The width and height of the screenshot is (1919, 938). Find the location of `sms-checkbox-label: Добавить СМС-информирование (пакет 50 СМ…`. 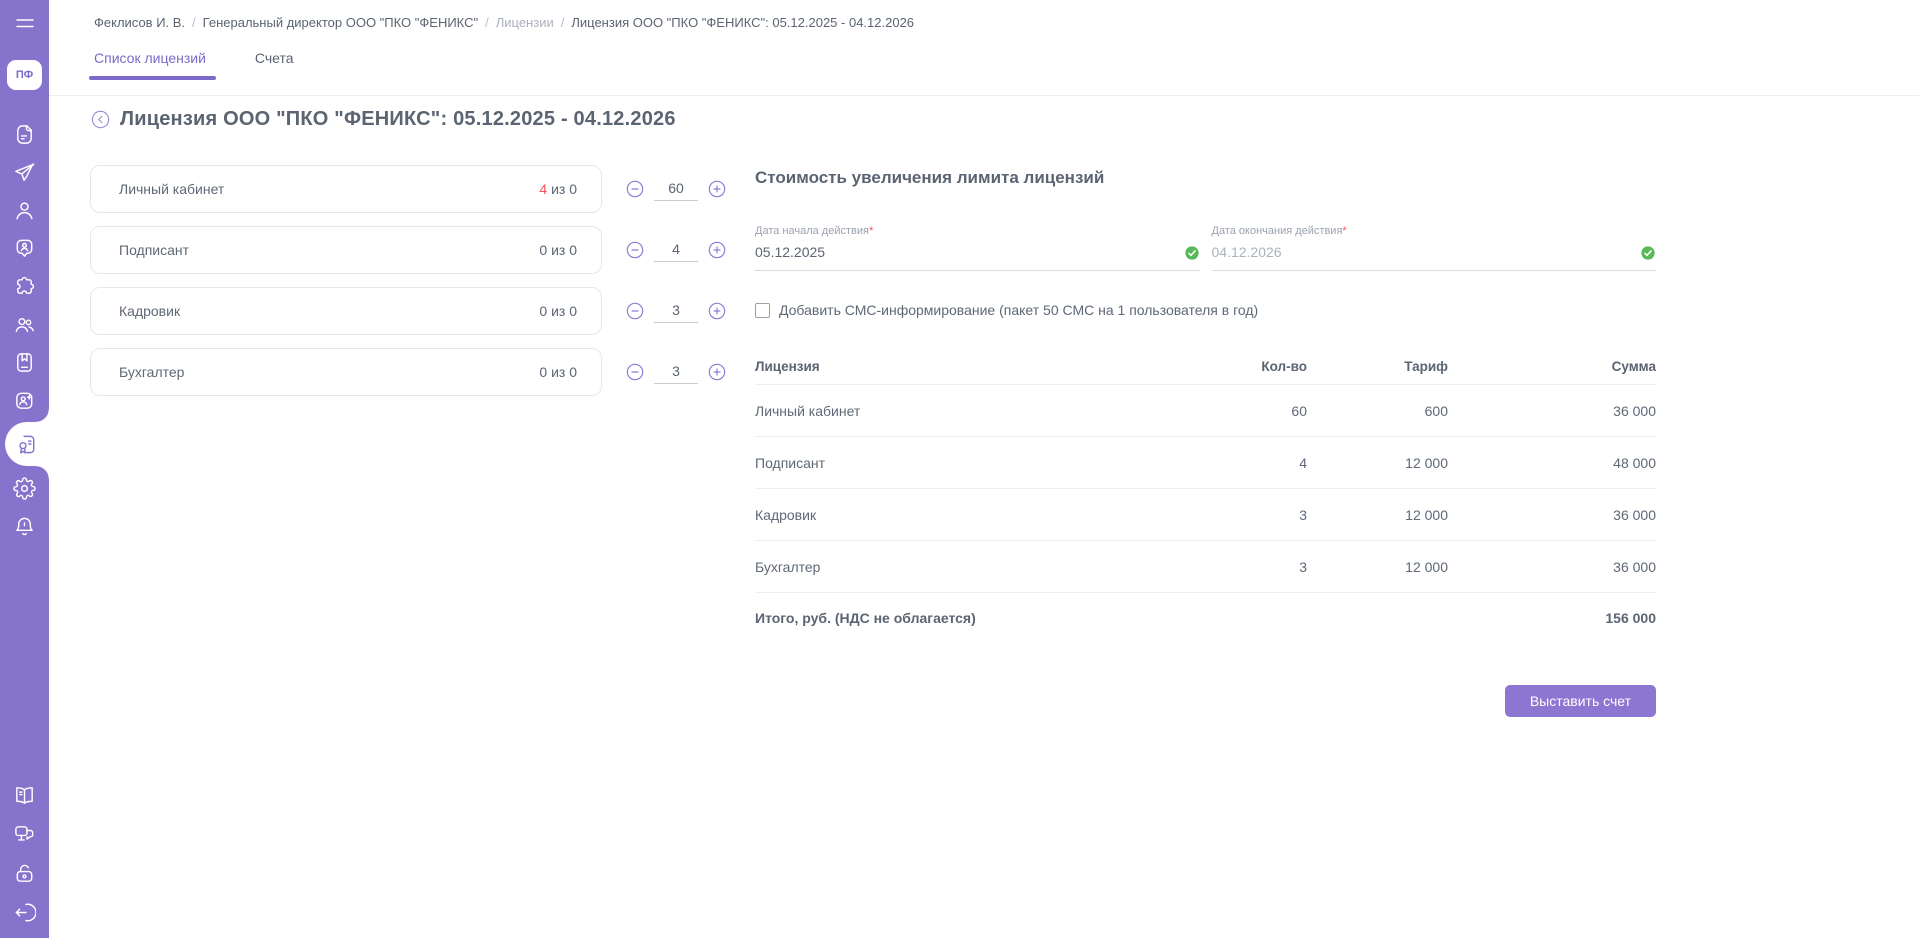

sms-checkbox-label: Добавить СМС-информирование (пакет 50 СМ… is located at coordinates (1019, 310).